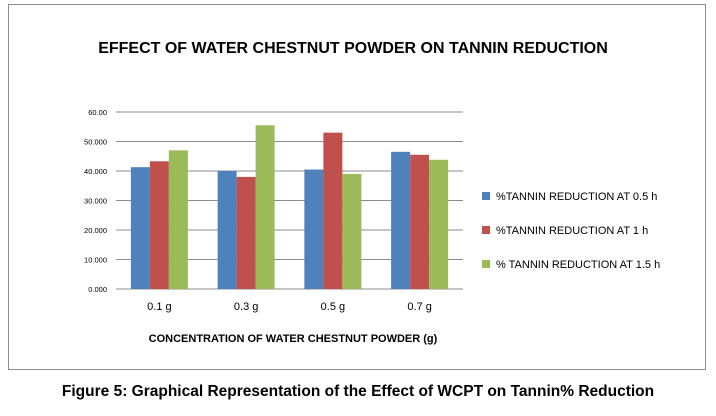 The width and height of the screenshot is (716, 416). Describe the element at coordinates (159, 307) in the screenshot. I see `x-tick-label: 0.1 g` at that location.